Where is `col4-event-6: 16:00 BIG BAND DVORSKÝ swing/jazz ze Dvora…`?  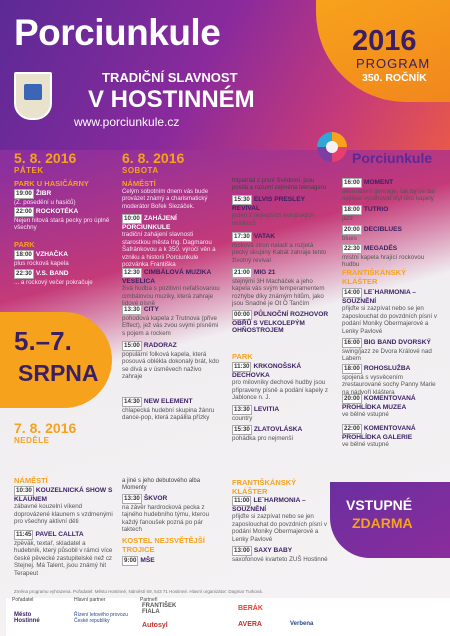
col4-event-6: 16:00 BIG BAND DVORSKÝ swing/jazz ze Dvora… is located at coordinates (387, 350).